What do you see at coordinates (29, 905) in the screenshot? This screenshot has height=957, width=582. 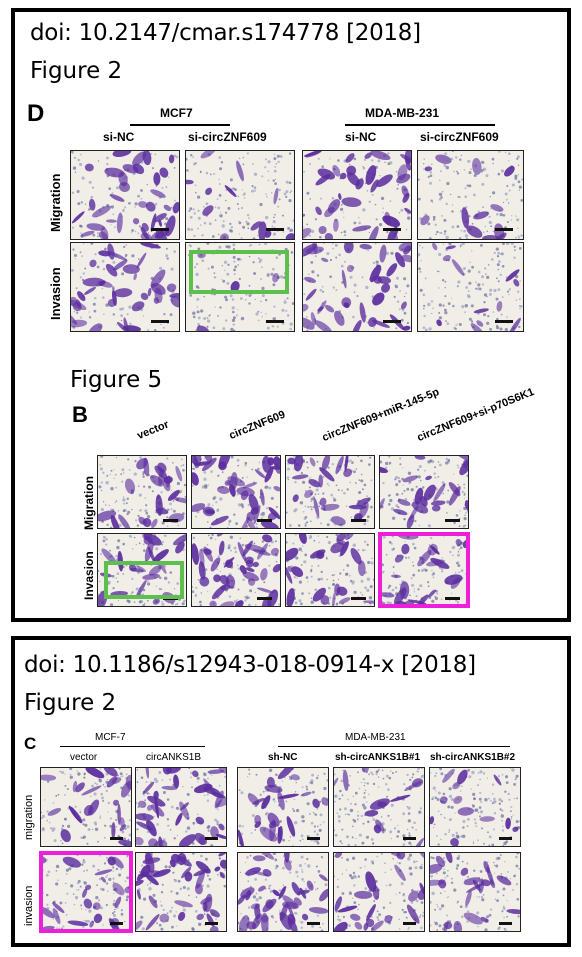 I see `row-label-invasion: invasion` at bounding box center [29, 905].